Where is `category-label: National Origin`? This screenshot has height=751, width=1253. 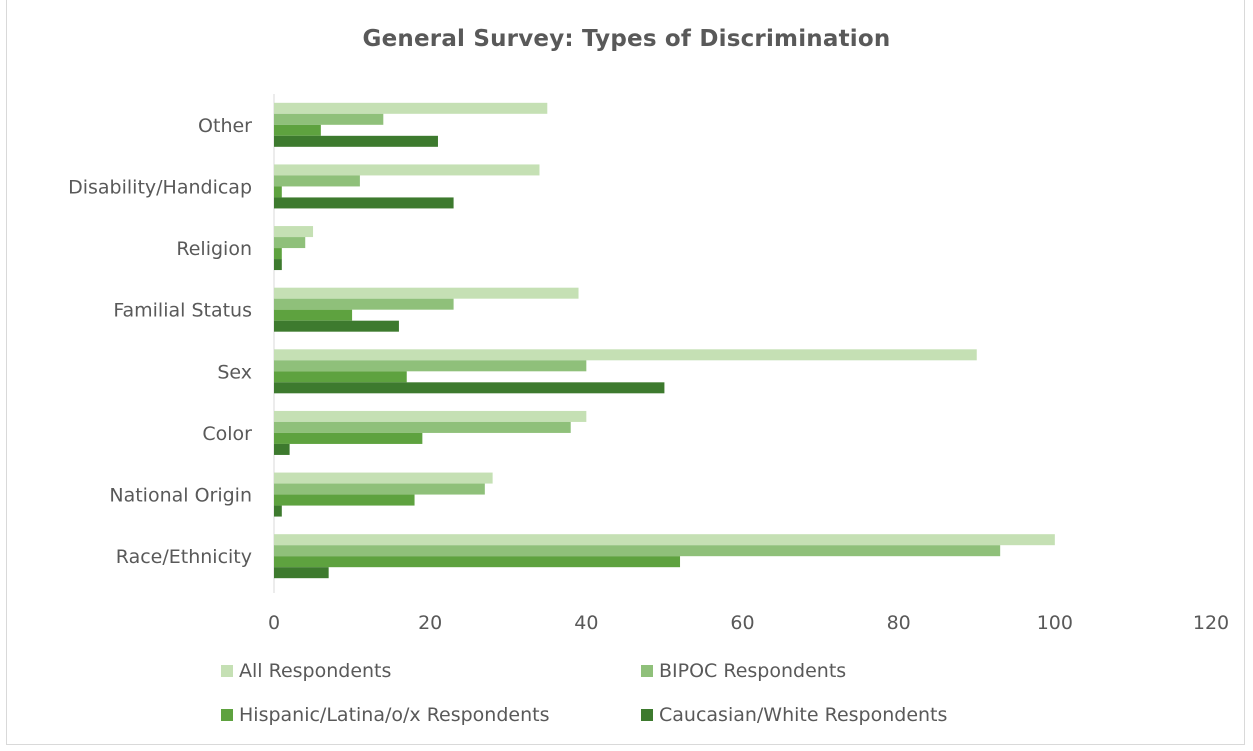
category-label: National Origin is located at coordinates (180, 496).